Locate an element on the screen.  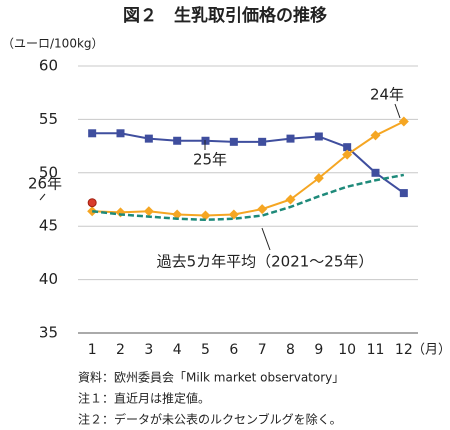
y-tick-label: 40 is located at coordinates (48, 279).